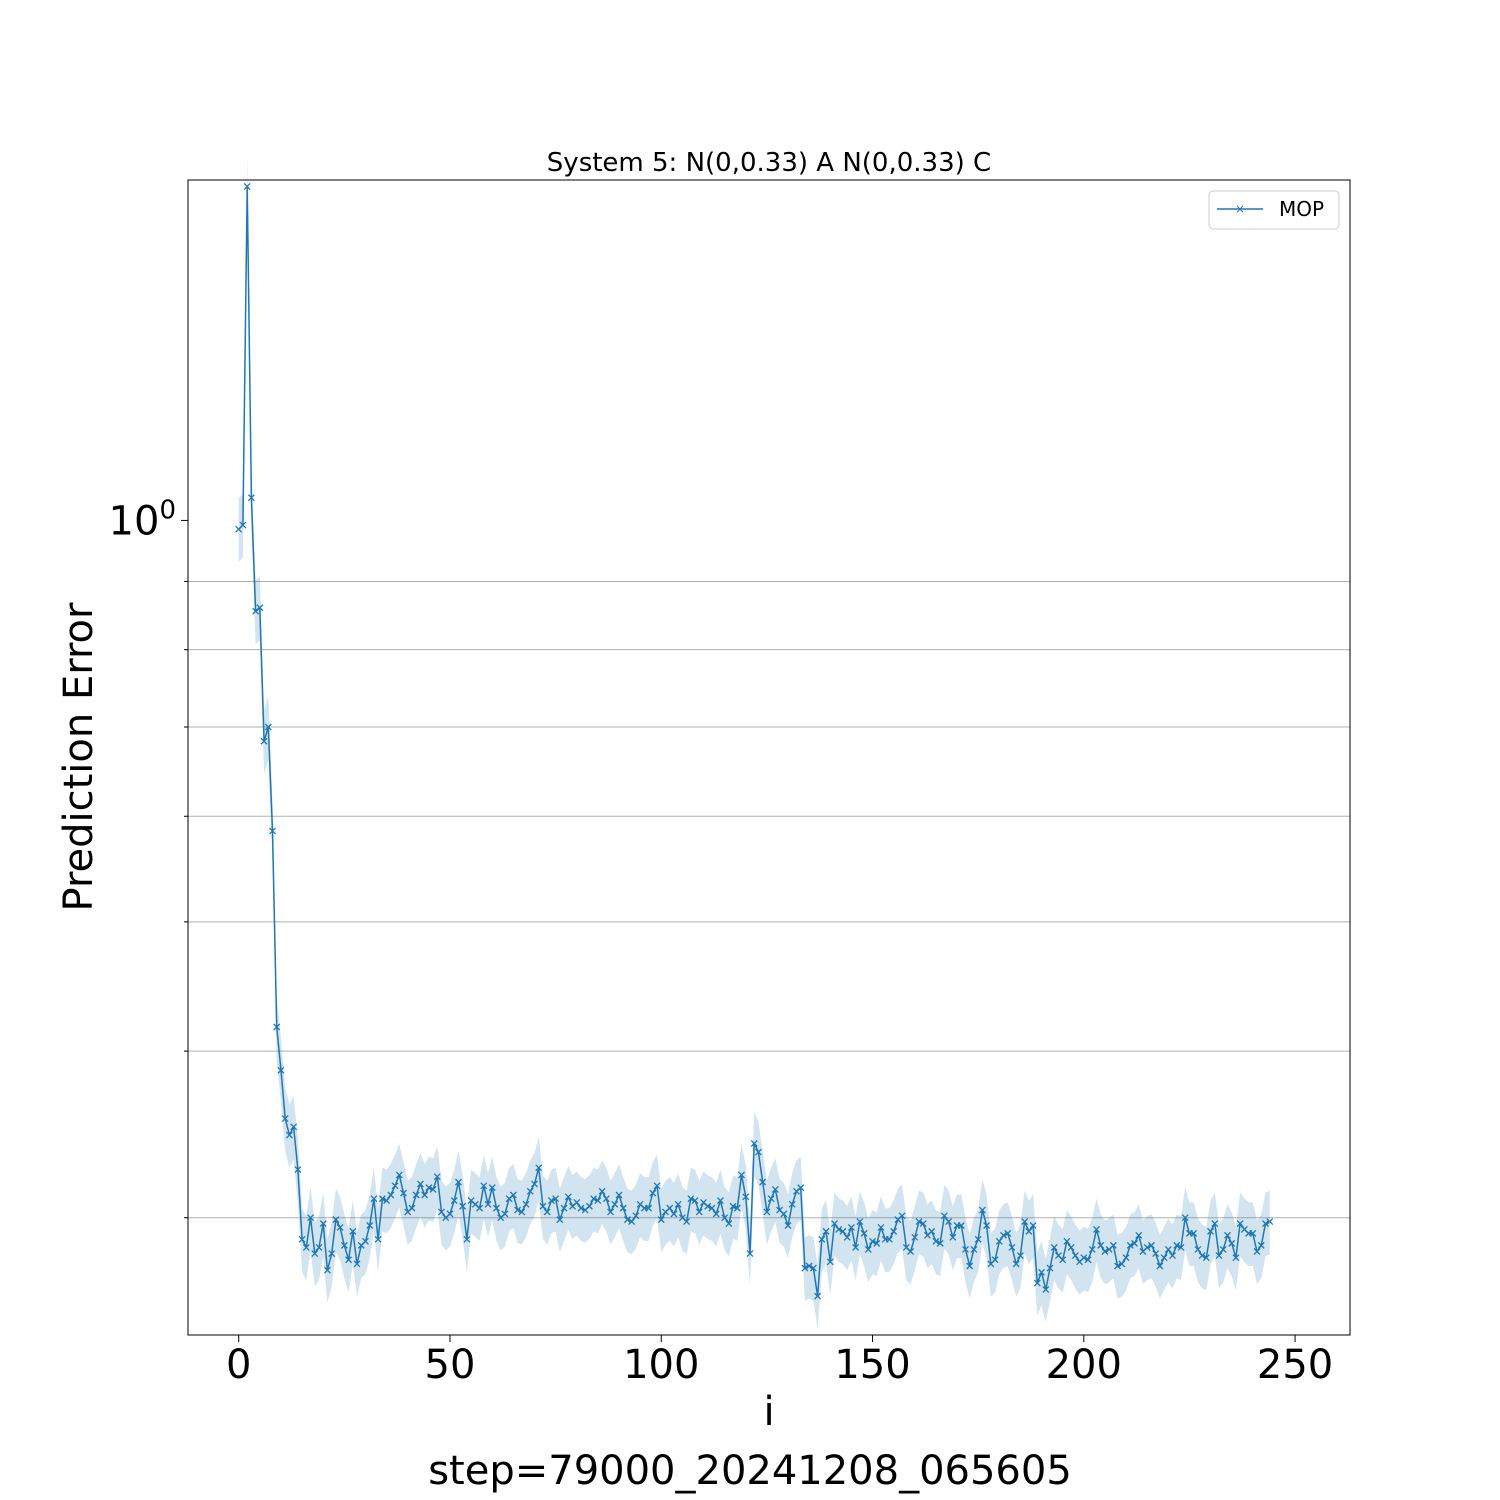 The width and height of the screenshot is (1500, 1500). What do you see at coordinates (450, 1365) in the screenshot?
I see `x-tick-label: 50` at bounding box center [450, 1365].